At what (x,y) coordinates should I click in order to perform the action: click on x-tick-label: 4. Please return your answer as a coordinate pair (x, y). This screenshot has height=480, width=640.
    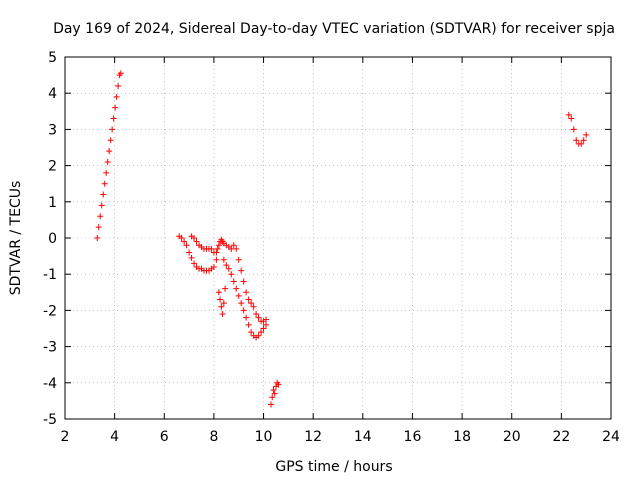
    Looking at the image, I should click on (114, 437).